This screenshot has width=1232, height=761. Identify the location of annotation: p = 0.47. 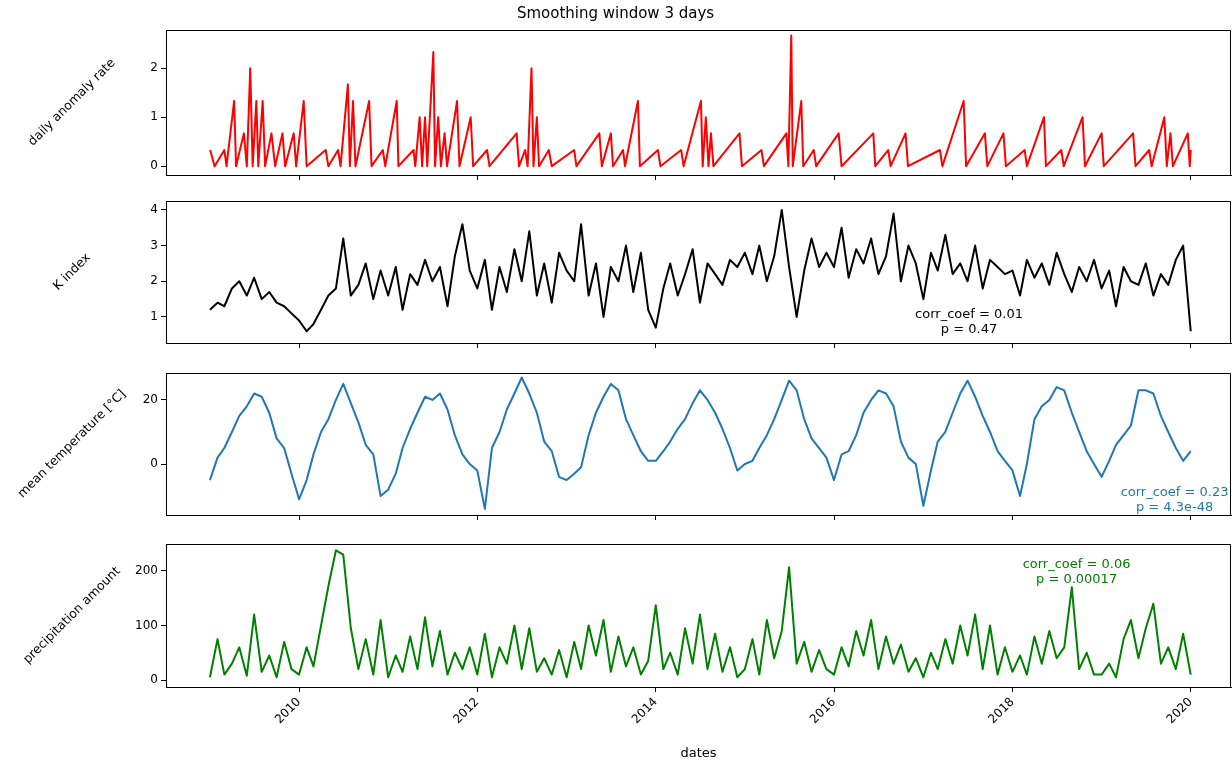
(969, 328).